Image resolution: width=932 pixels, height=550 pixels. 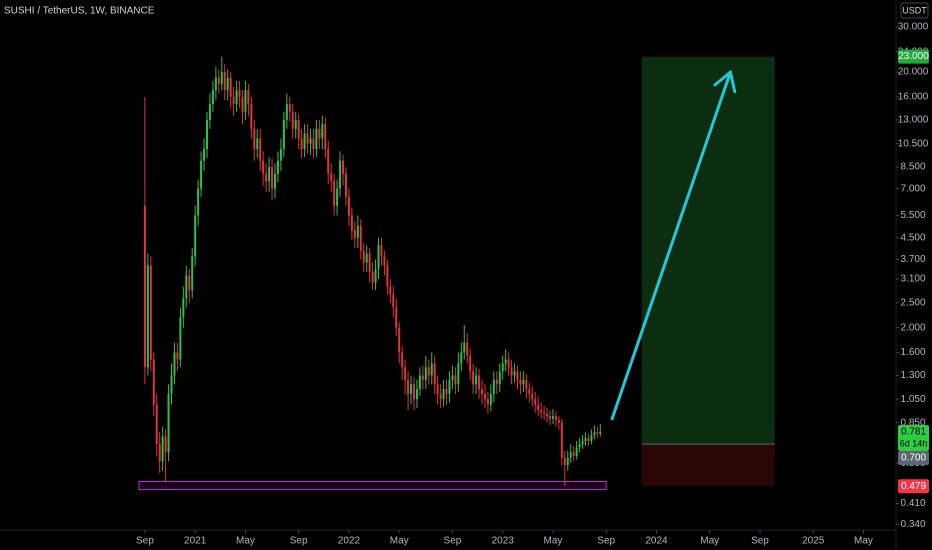 What do you see at coordinates (79, 11) in the screenshot?
I see `chart-title: SUSHI / TetherUS, 1W, BINANCE` at bounding box center [79, 11].